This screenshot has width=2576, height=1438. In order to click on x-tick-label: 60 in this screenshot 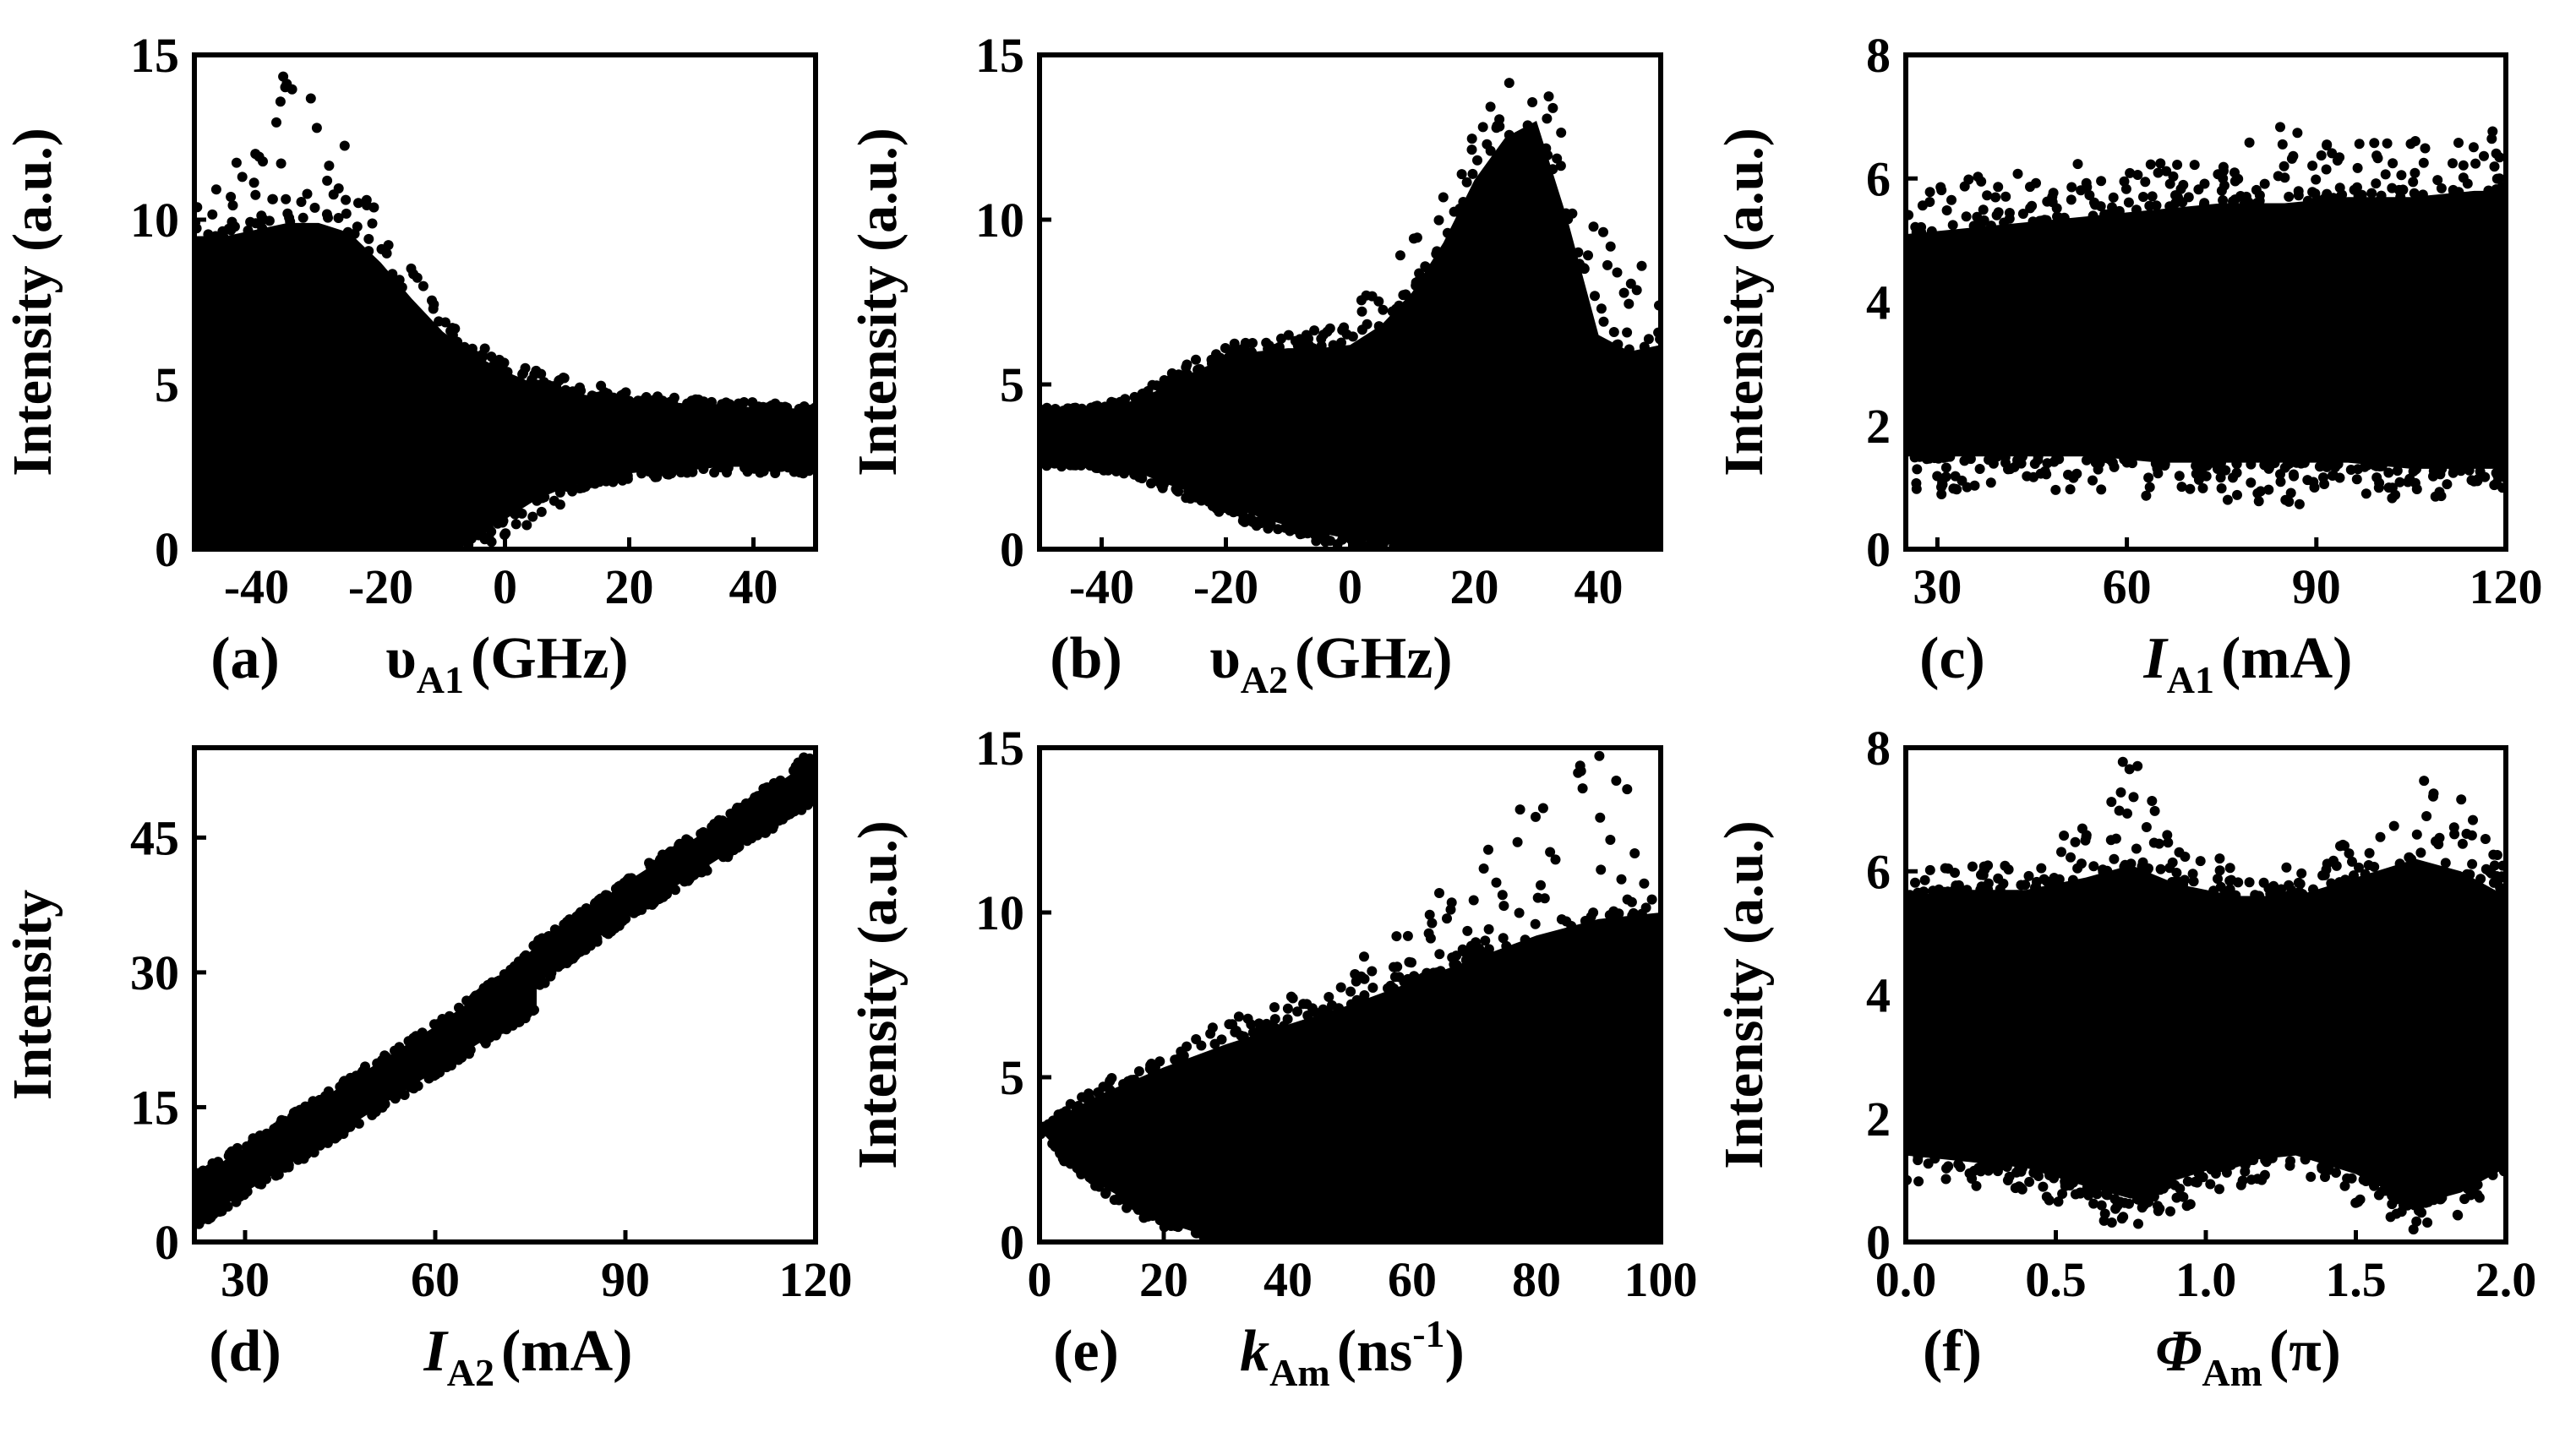, I will do `click(2127, 586)`.